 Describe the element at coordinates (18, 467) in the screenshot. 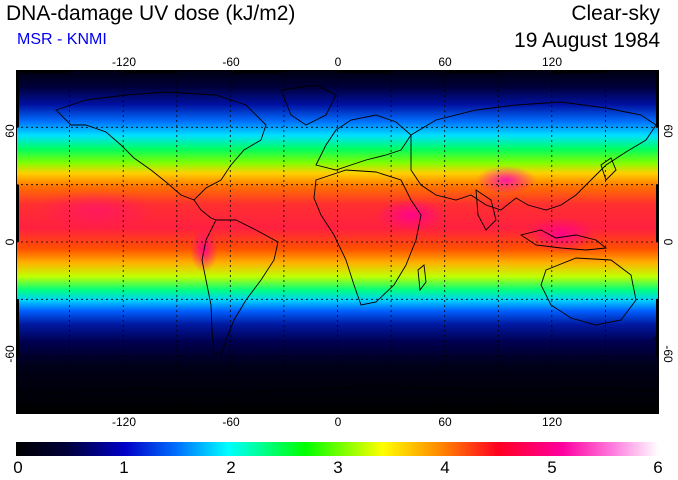

I see `colorbar-label: 0` at that location.